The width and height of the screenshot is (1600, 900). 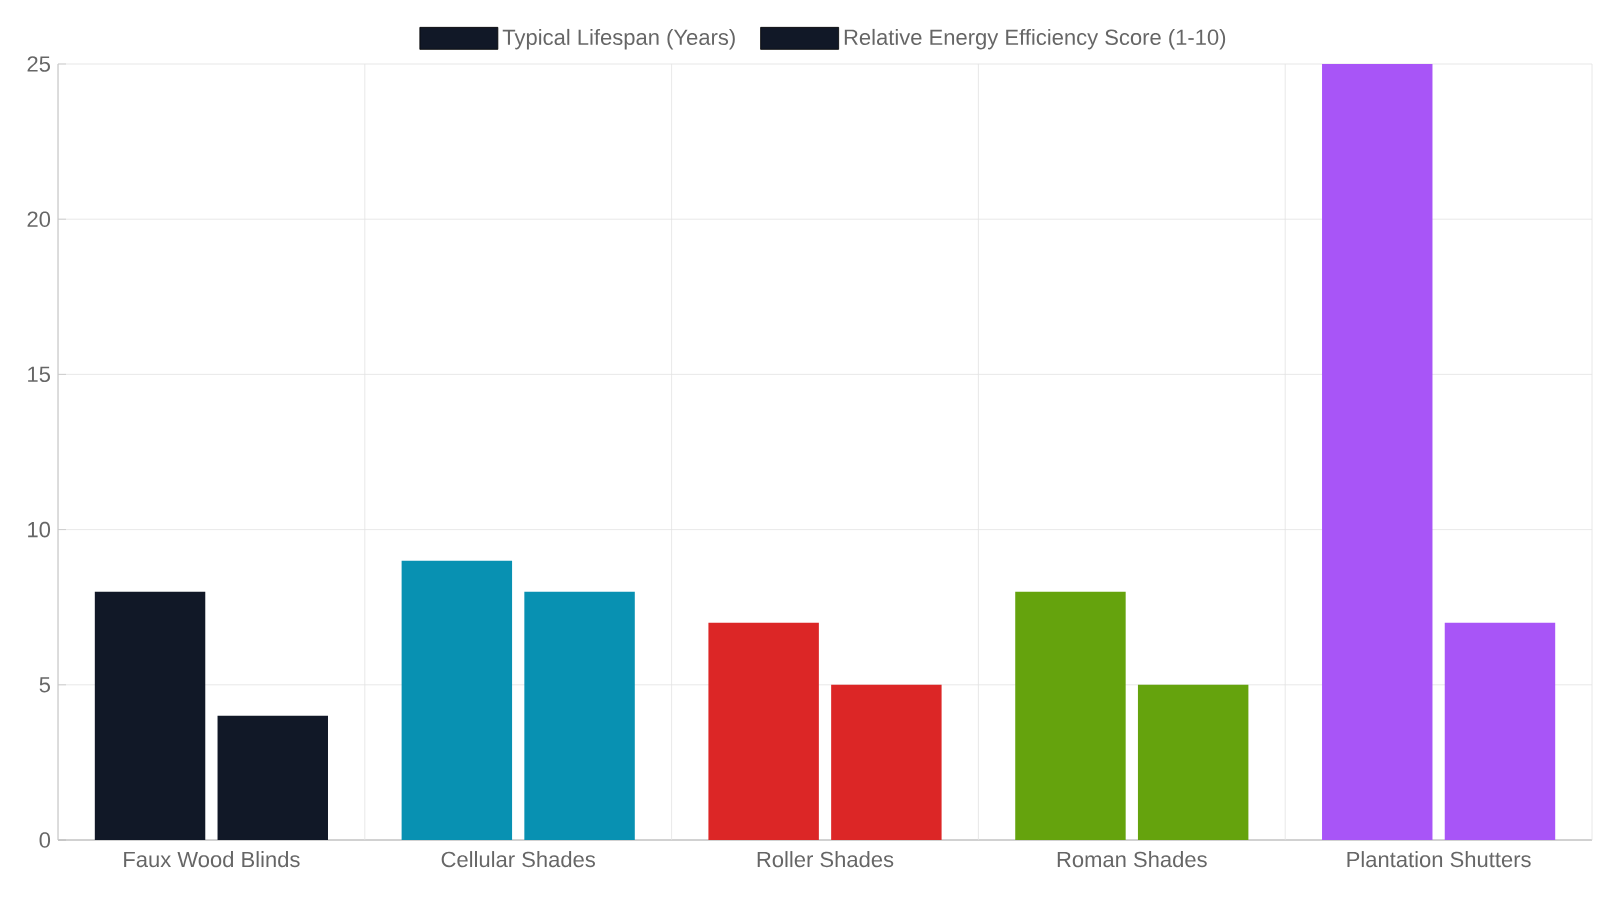 I want to click on legend-label: Relative Energy Efficiency Score (1-10), so click(x=1035, y=39).